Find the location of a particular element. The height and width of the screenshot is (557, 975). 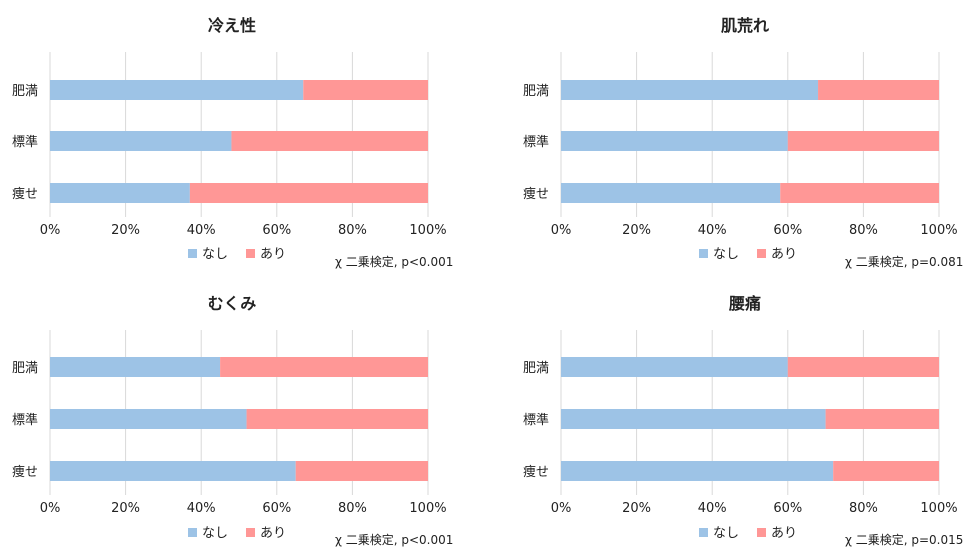

chart-title: 冷え性 is located at coordinates (232, 25).